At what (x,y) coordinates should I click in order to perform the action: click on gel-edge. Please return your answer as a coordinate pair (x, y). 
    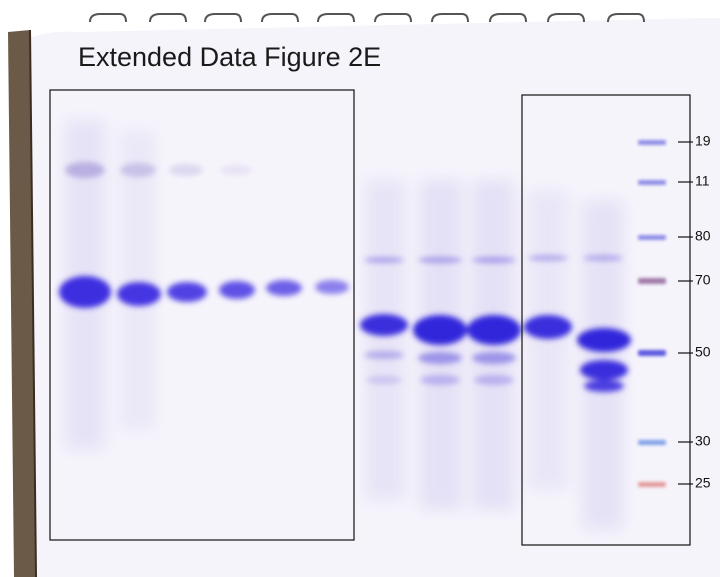
    Looking at the image, I should click on (22, 303).